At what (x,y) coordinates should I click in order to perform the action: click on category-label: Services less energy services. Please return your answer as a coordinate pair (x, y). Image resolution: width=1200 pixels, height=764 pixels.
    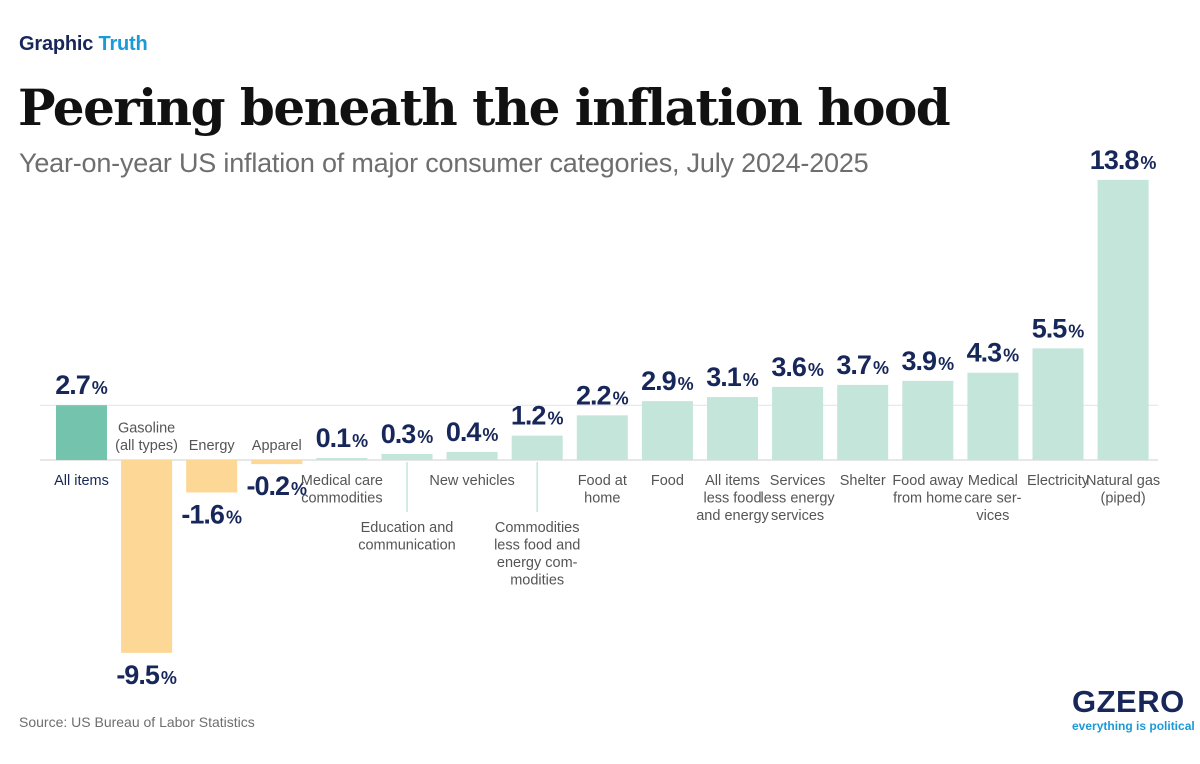
    Looking at the image, I should click on (798, 498).